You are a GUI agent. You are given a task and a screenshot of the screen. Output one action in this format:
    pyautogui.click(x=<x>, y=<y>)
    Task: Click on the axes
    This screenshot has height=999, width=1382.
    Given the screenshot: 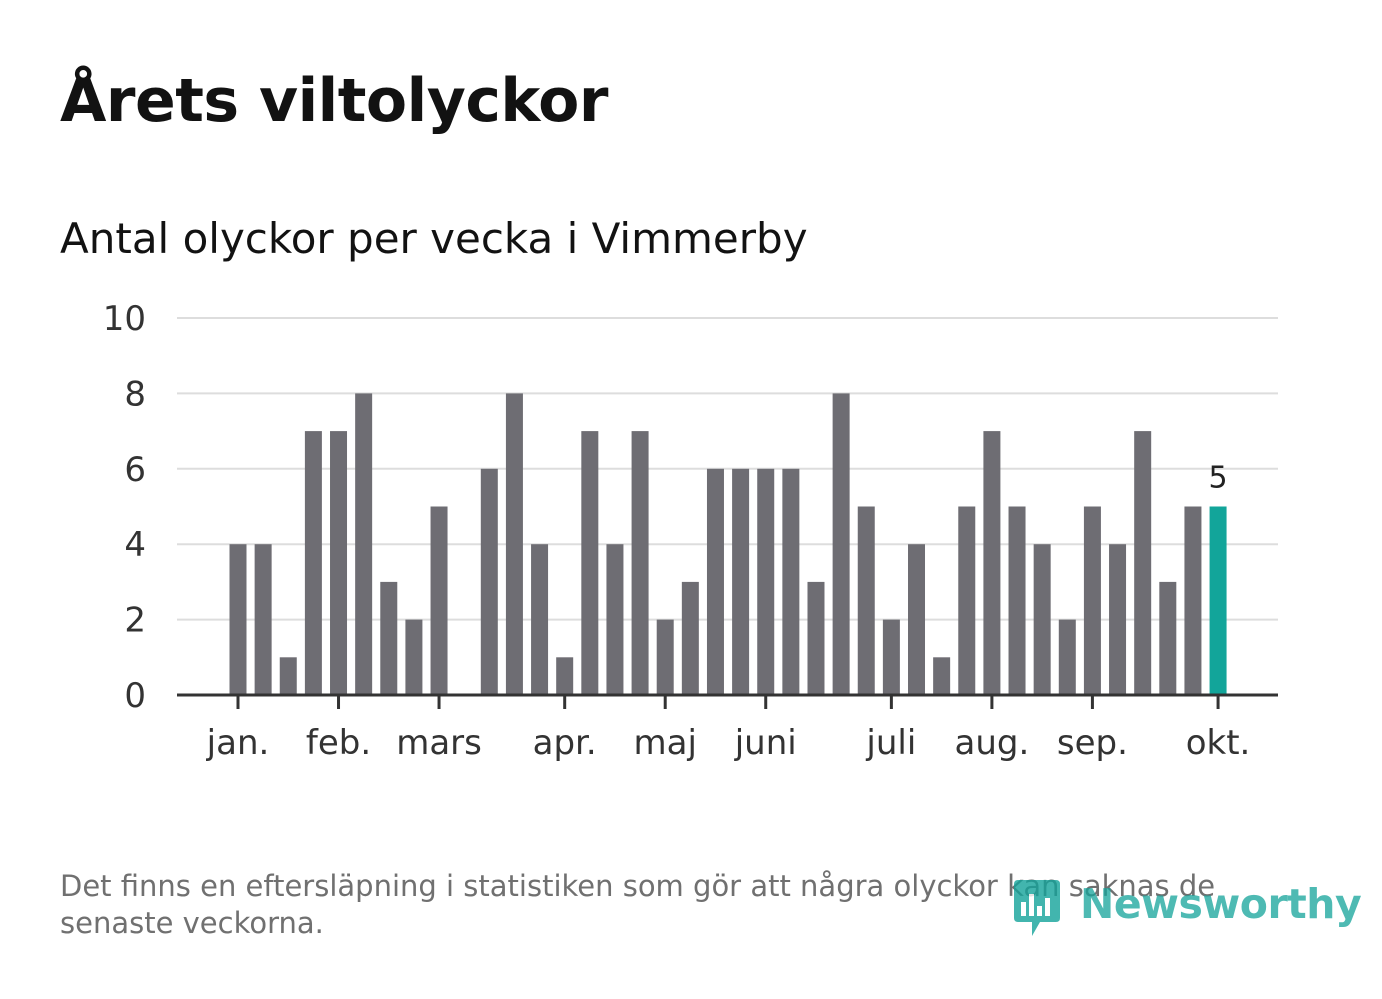 What is the action you would take?
    pyautogui.click(x=727, y=701)
    